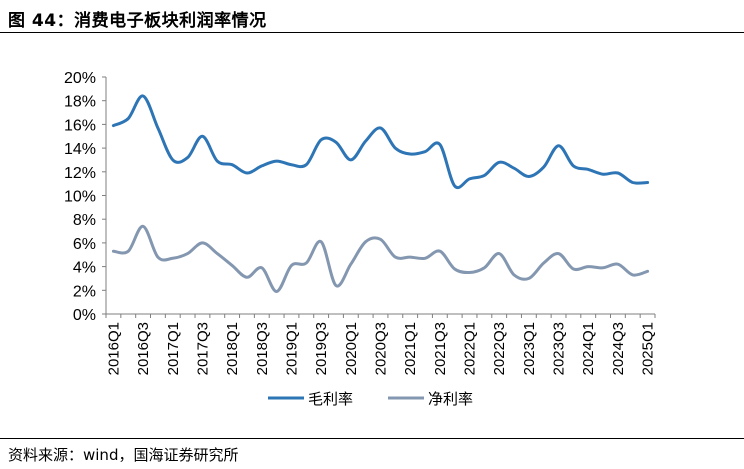 The height and width of the screenshot is (469, 744). I want to click on x-tick-label: 2018Q1, so click(232, 348).